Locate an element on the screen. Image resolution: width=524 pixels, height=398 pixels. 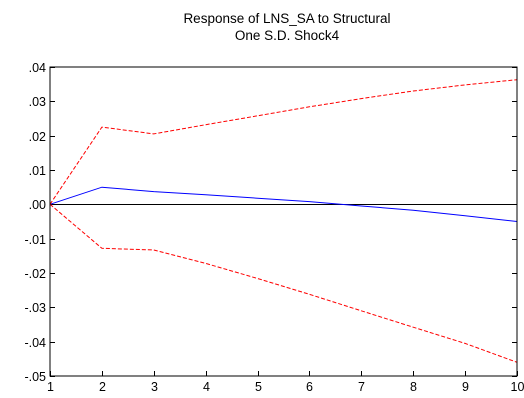
x-tick-label: 6 is located at coordinates (309, 387).